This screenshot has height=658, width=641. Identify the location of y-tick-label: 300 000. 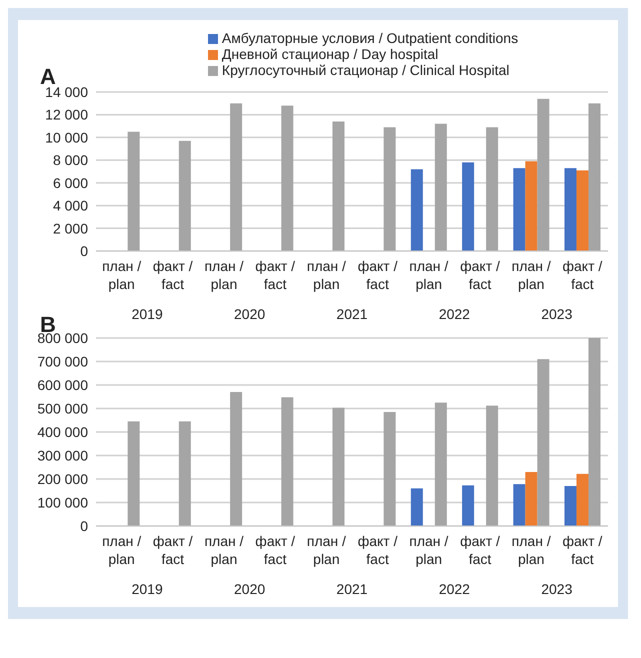
(62, 455).